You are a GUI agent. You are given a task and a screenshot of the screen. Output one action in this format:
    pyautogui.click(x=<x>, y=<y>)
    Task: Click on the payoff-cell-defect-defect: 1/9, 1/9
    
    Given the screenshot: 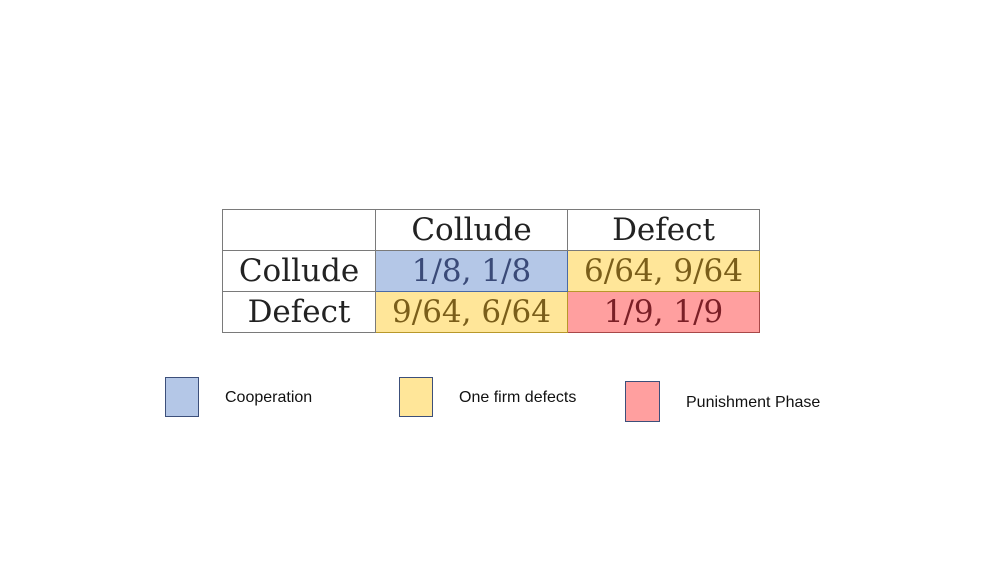 What is the action you would take?
    pyautogui.click(x=663, y=312)
    